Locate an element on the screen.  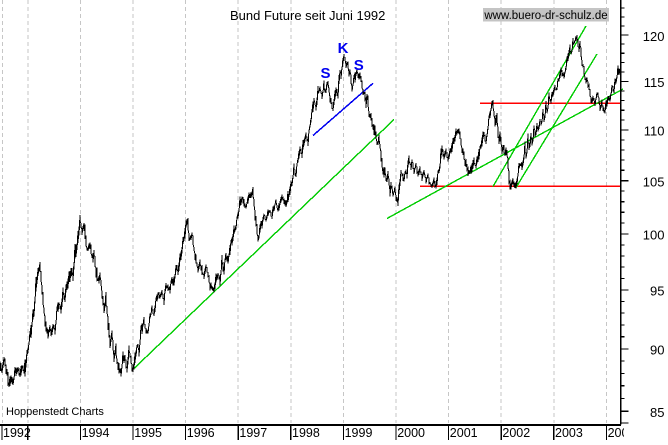
svg-text: 1999 is located at coordinates (359, 433).